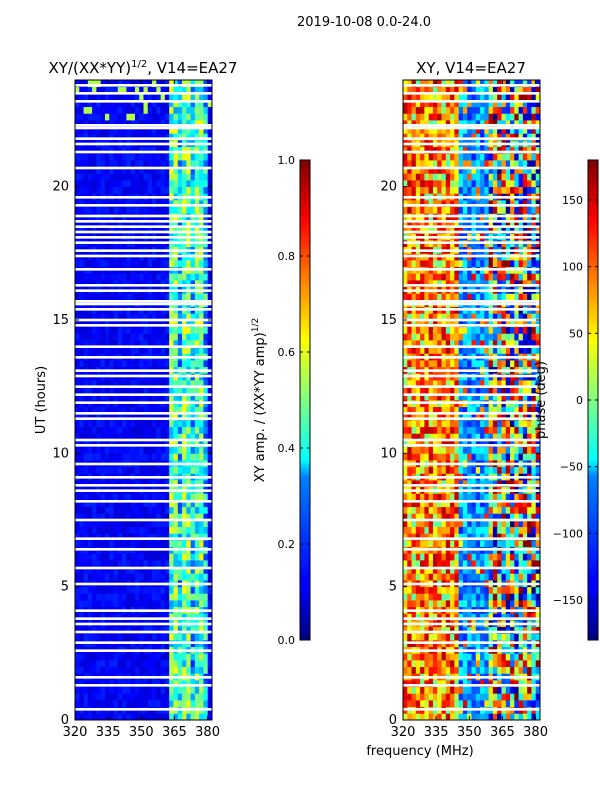 The width and height of the screenshot is (600, 800). What do you see at coordinates (65, 720) in the screenshot?
I see `left-y-tick-label: 0` at bounding box center [65, 720].